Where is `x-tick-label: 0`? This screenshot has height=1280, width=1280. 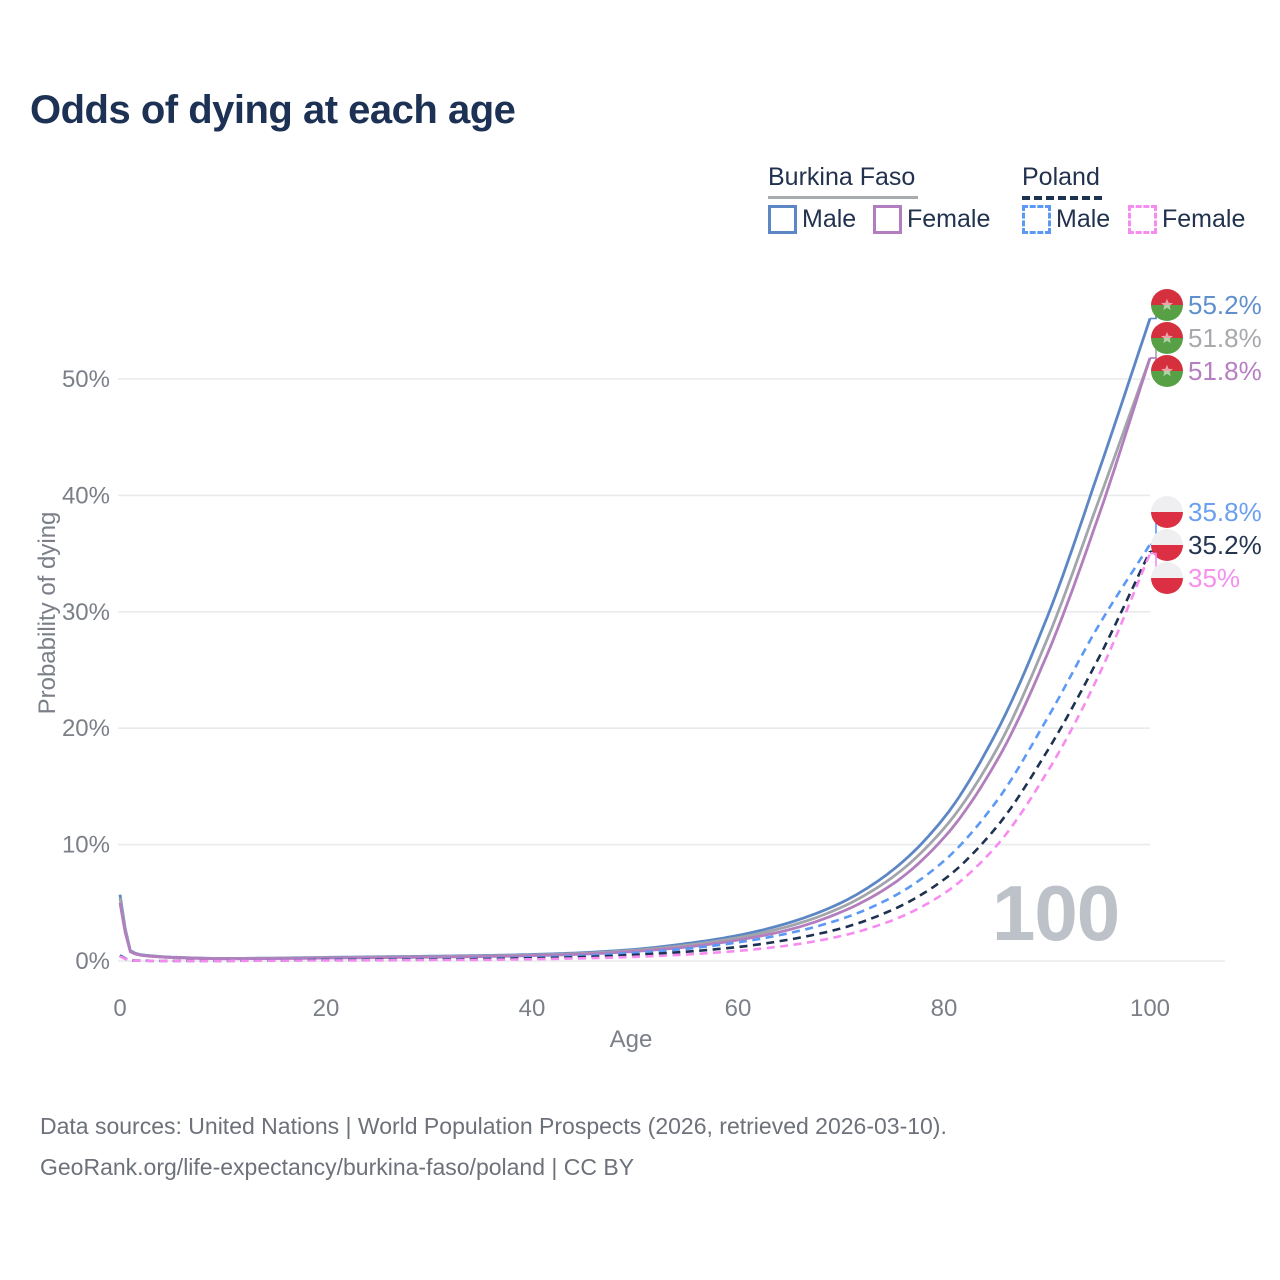 x-tick-label: 0 is located at coordinates (119, 1008).